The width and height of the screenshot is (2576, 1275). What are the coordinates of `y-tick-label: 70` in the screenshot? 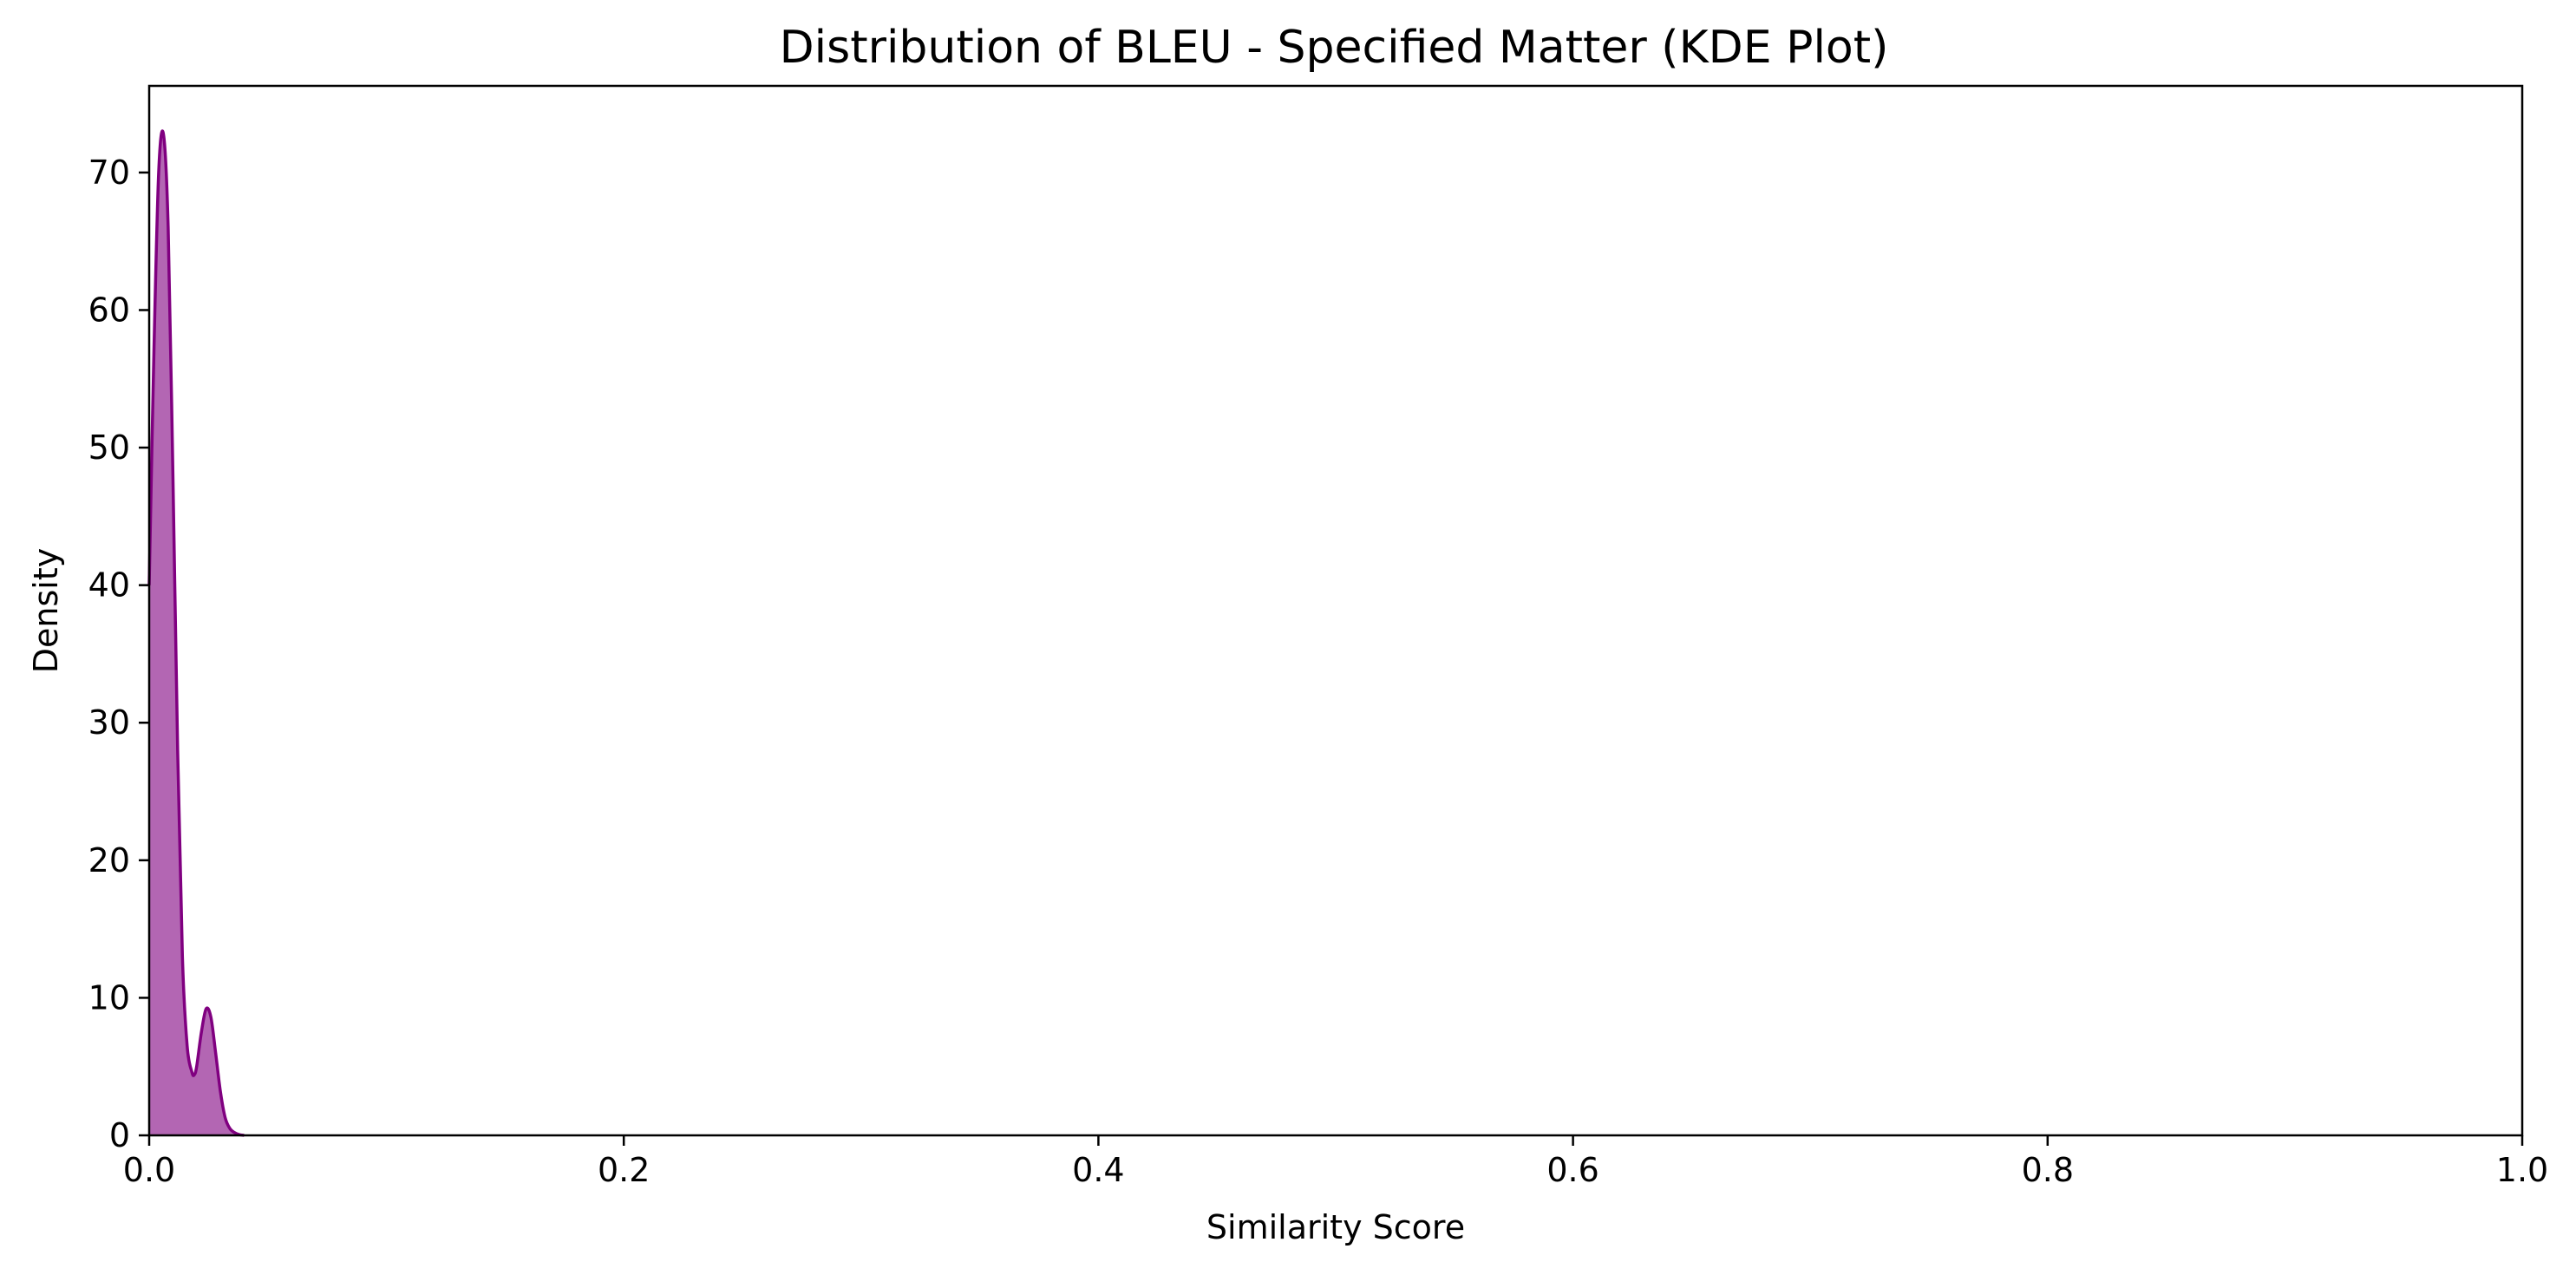 It's located at (109, 173).